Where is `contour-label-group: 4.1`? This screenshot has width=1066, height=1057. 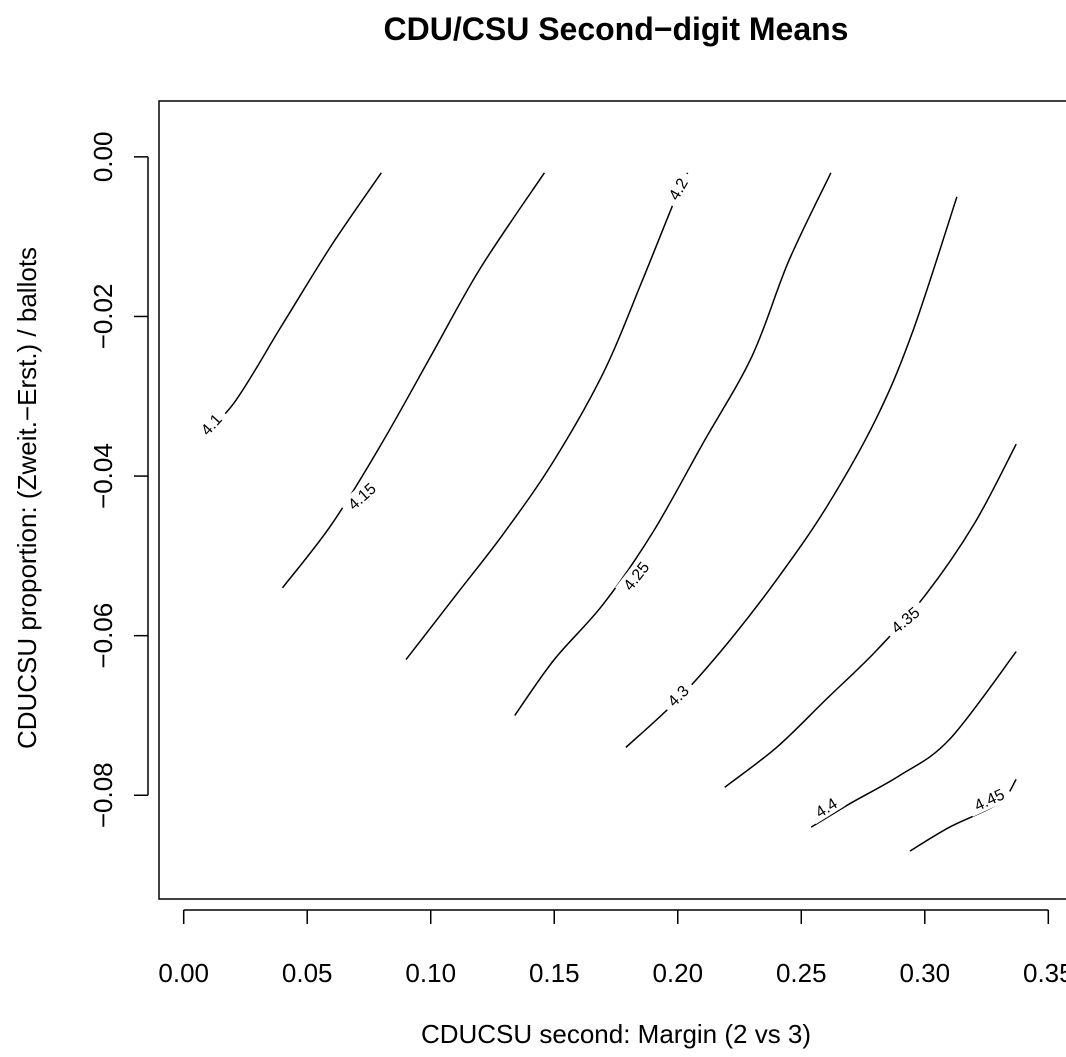
contour-label-group: 4.1 is located at coordinates (211, 424).